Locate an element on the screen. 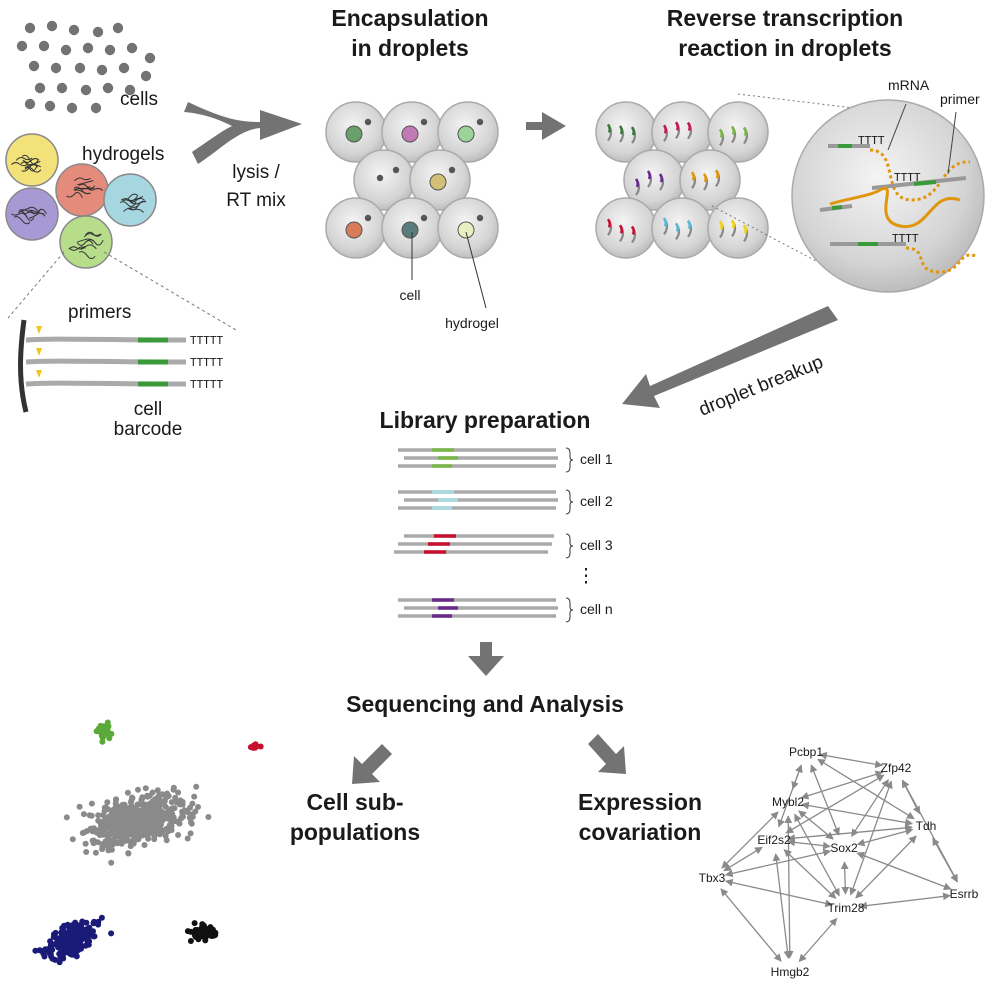  library-group: cell 1 is located at coordinates (505, 460).